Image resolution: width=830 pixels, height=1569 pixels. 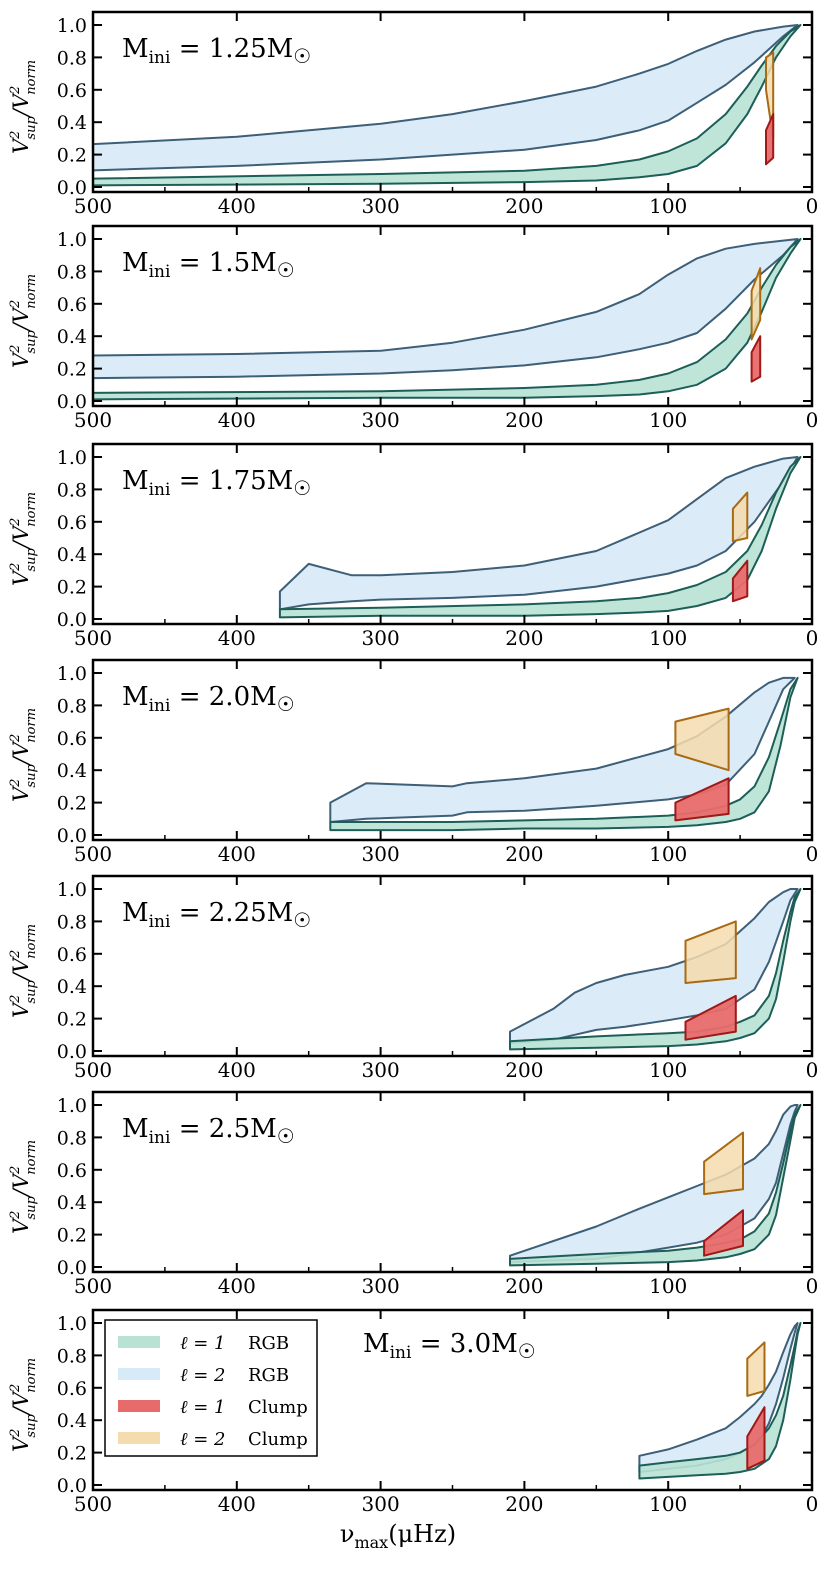 What do you see at coordinates (216, 915) in the screenshot?
I see `mass-label: Mini = 2.25M☉` at bounding box center [216, 915].